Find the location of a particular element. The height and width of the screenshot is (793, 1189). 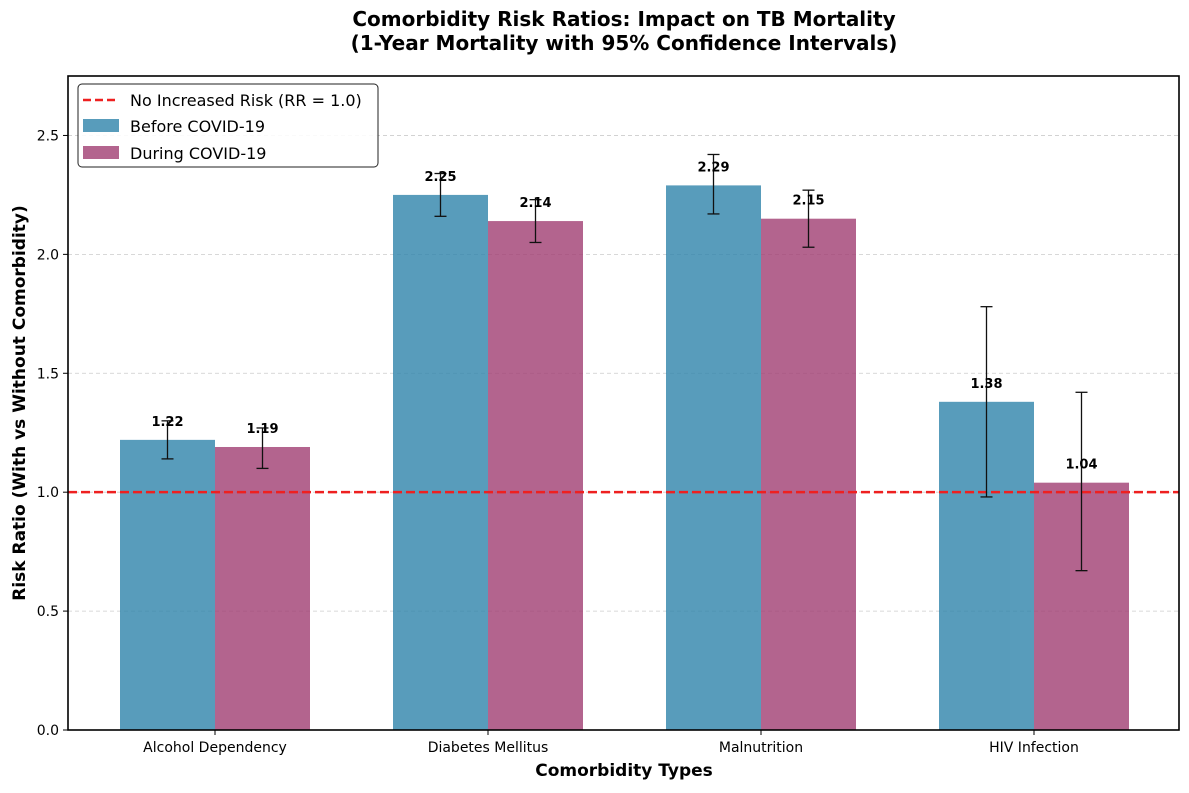

x-tick-label: HIV Infection is located at coordinates (1034, 748).